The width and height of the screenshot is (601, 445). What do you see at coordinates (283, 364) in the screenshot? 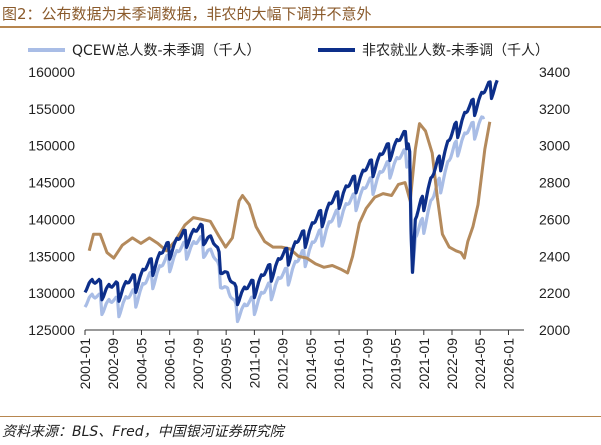
I see `x-tick-label: 2012-09` at bounding box center [283, 364].